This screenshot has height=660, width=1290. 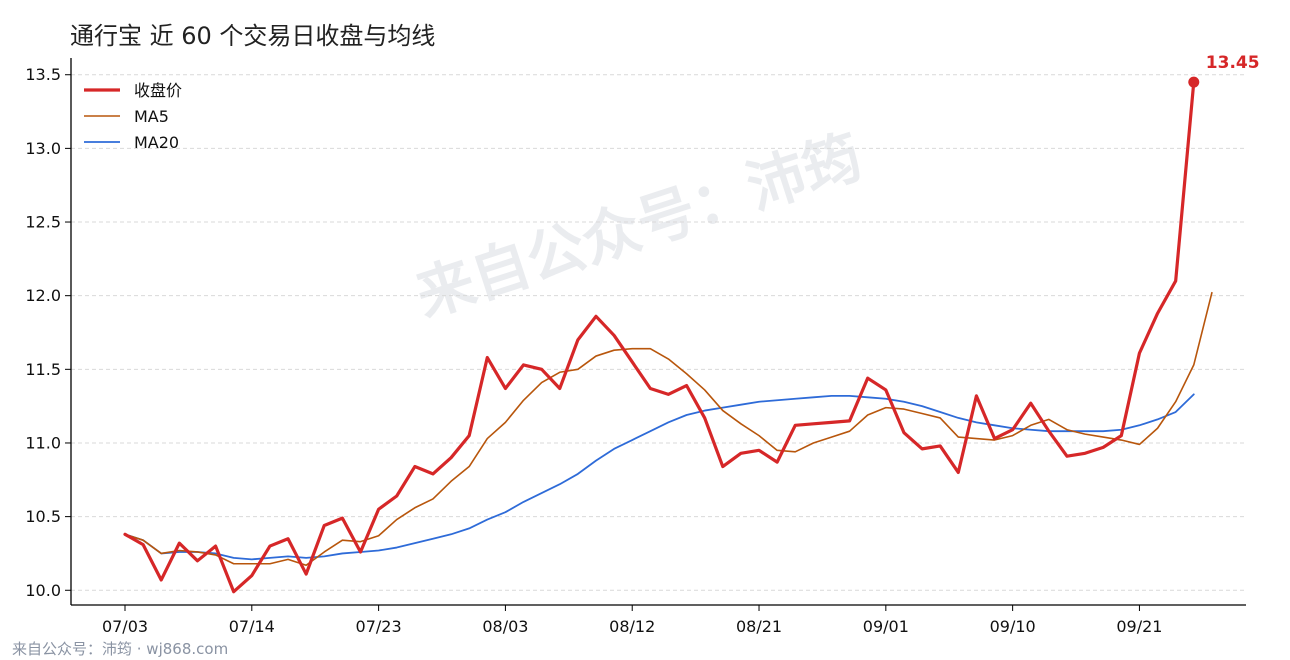 What do you see at coordinates (1233, 63) in the screenshot?
I see `last-value-label: 13.45` at bounding box center [1233, 63].